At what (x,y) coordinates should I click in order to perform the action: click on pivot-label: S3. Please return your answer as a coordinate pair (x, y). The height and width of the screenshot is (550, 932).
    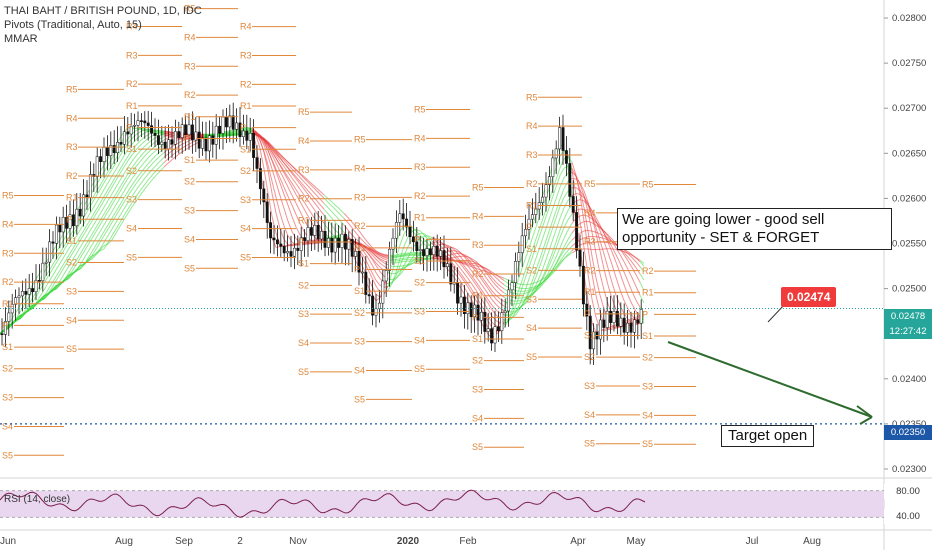
    Looking at the image, I should click on (531, 299).